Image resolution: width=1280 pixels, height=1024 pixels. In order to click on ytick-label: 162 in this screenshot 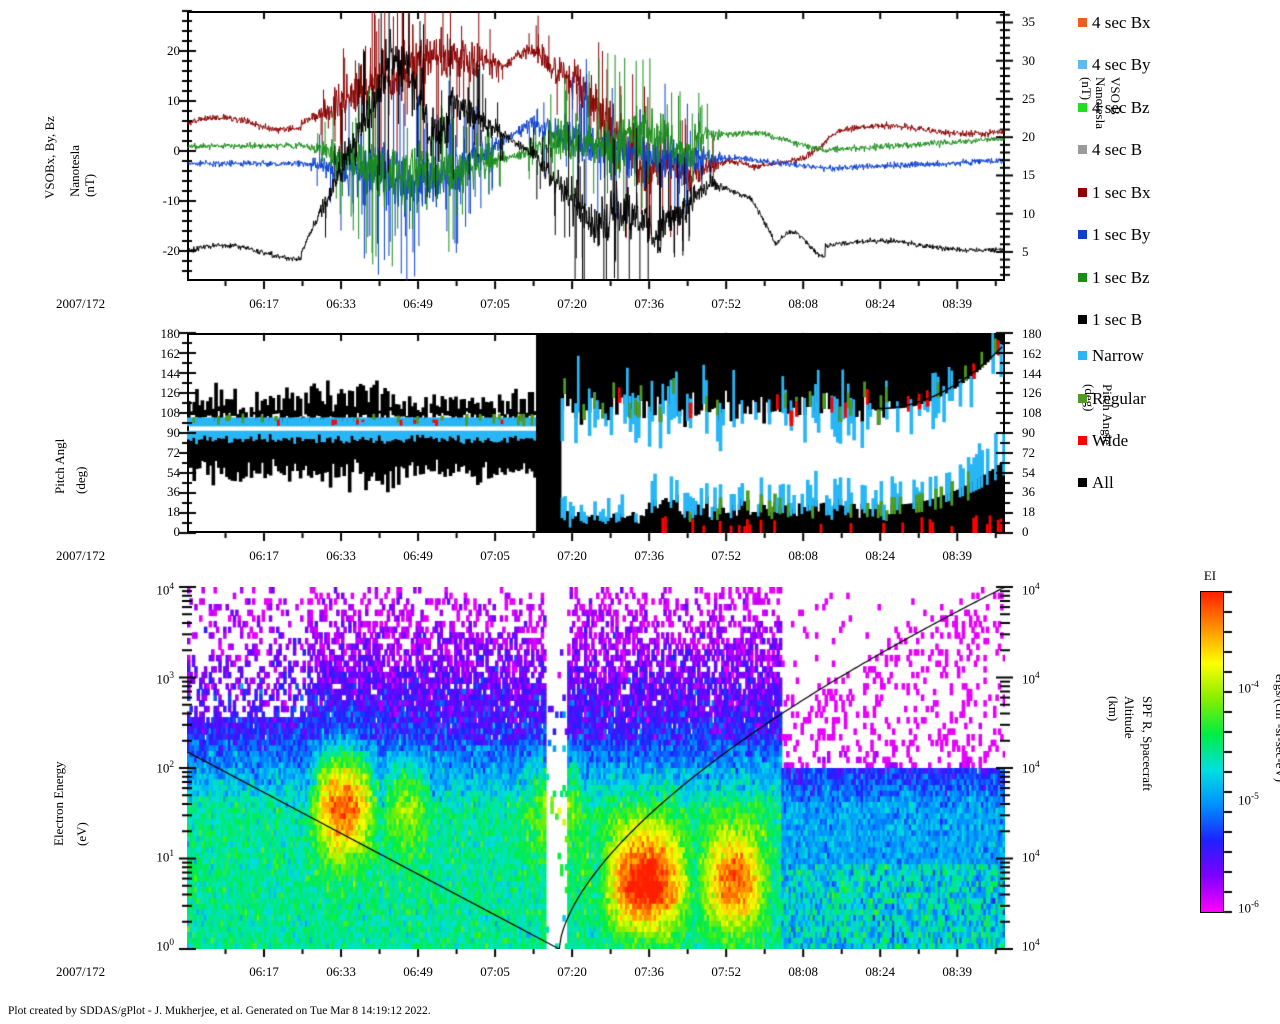, I will do `click(1032, 353)`.